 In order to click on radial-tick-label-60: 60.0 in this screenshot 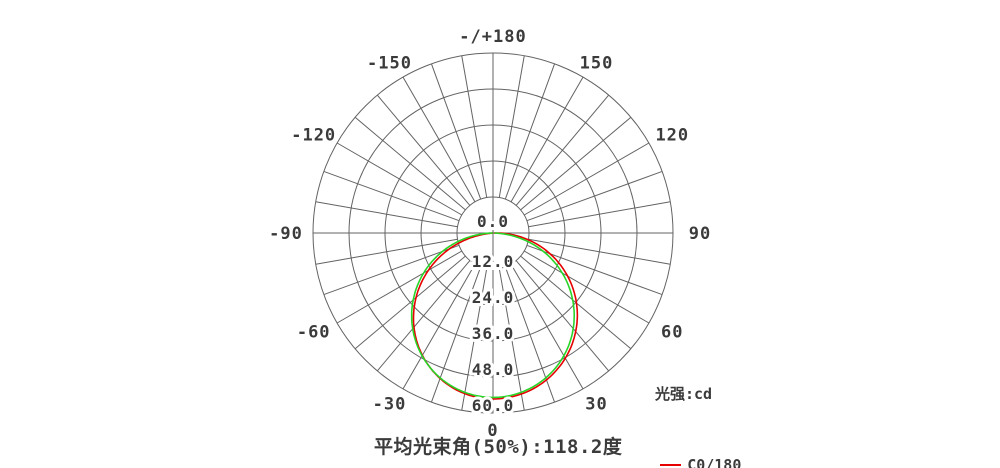, I will do `click(493, 405)`.